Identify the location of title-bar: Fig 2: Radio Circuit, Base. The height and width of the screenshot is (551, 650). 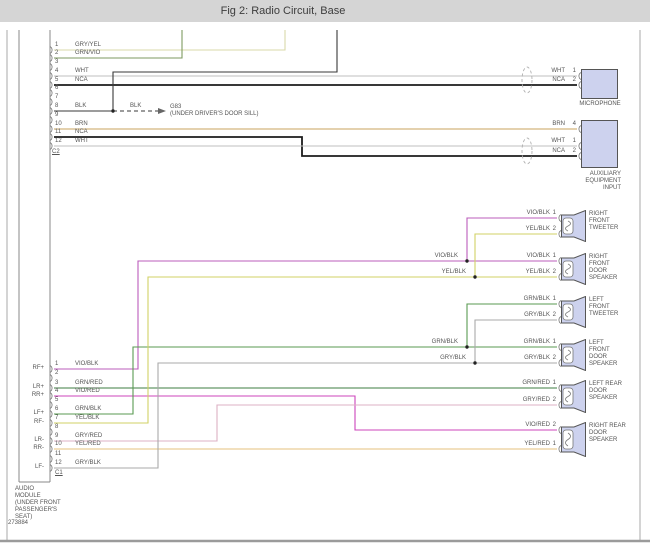
(325, 11).